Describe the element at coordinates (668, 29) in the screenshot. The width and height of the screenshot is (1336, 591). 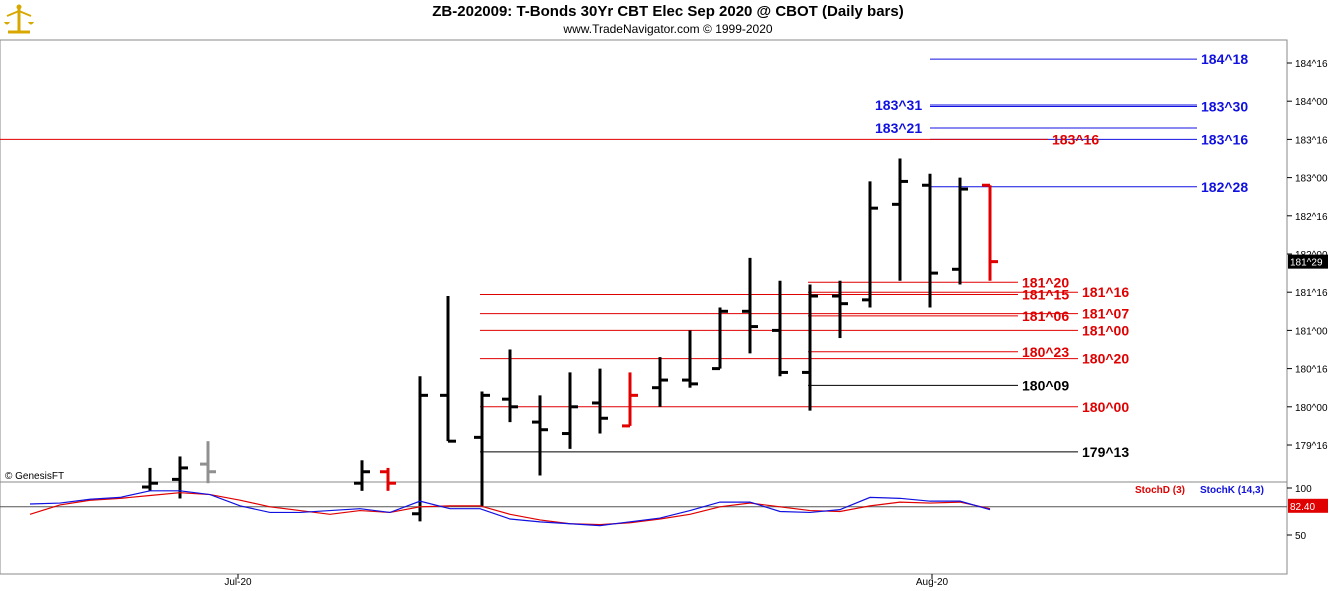
I see `chart-subtitle: www.TradeNavigator.com © 1999-2020` at that location.